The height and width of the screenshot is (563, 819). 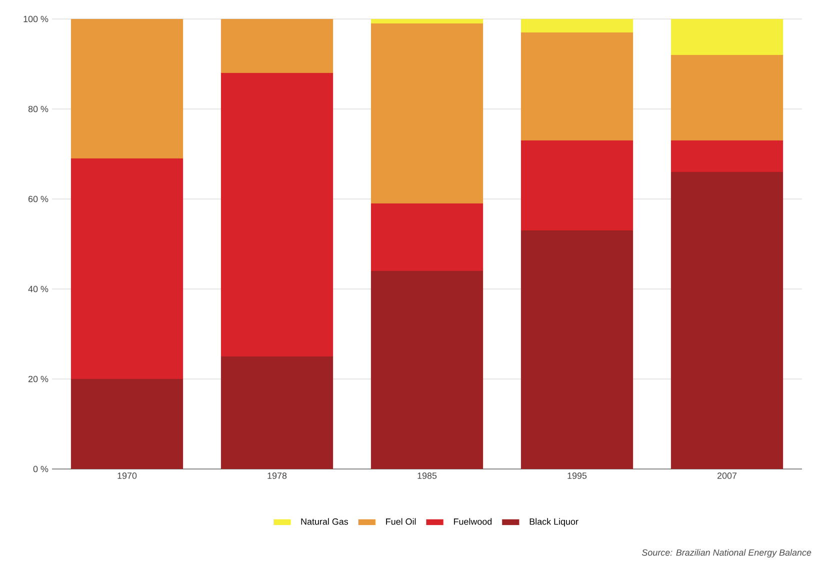 What do you see at coordinates (36, 19) in the screenshot?
I see `y-tick-label: 100 %` at bounding box center [36, 19].